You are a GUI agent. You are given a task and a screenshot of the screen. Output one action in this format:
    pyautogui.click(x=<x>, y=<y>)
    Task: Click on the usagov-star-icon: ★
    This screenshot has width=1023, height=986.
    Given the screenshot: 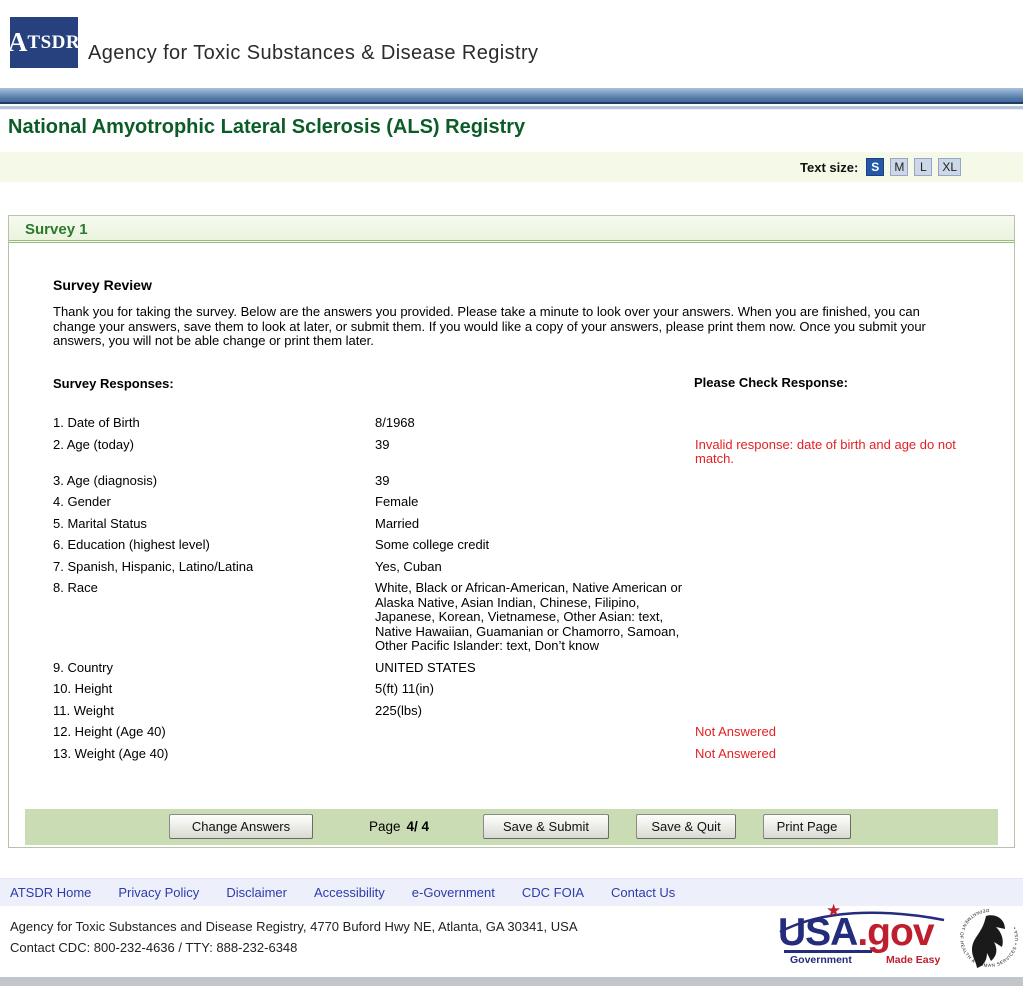 What is the action you would take?
    pyautogui.click(x=834, y=910)
    